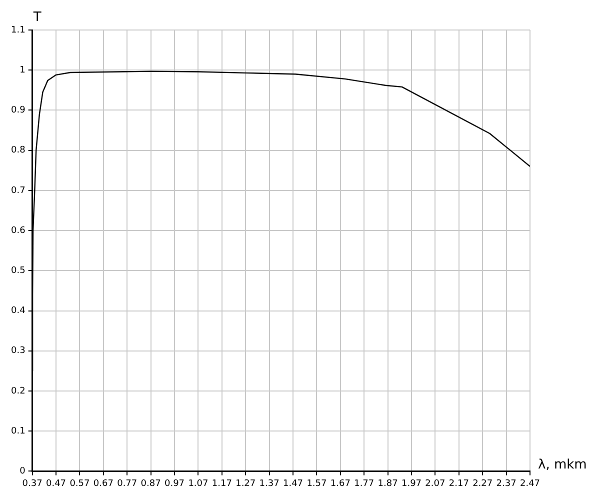  I want to click on y-tick-label: 0.4, so click(18, 311).